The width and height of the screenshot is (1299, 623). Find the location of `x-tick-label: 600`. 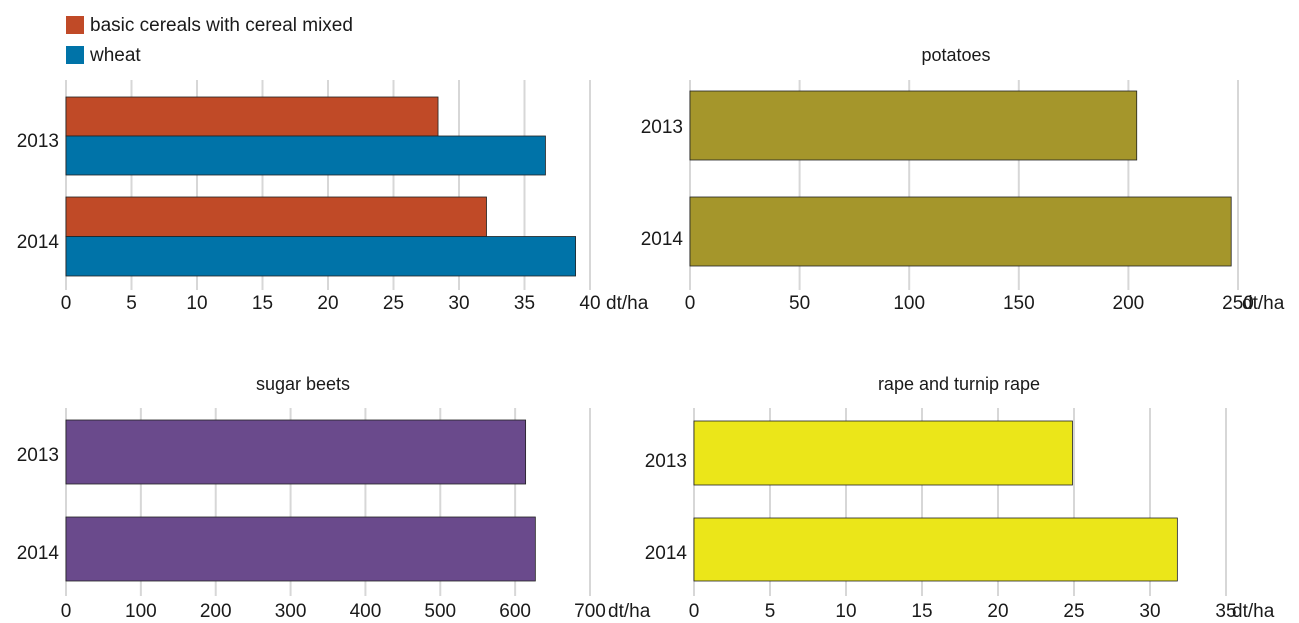

x-tick-label: 600 is located at coordinates (515, 611).